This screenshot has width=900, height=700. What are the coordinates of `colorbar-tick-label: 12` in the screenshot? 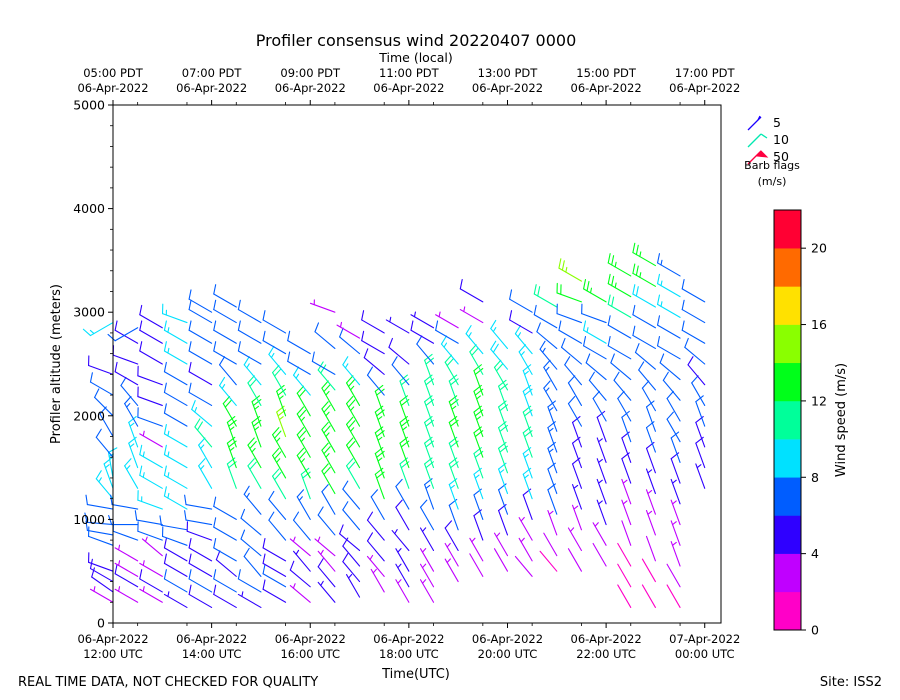 It's located at (819, 400).